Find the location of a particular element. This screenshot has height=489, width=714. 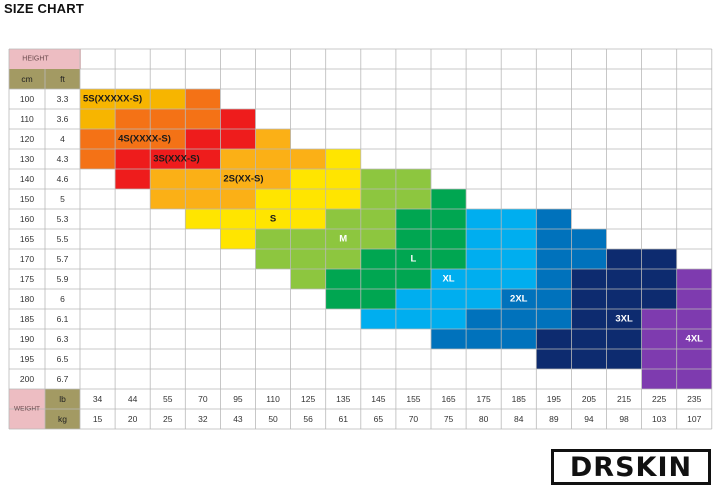

height-cm-label: 170 is located at coordinates (27, 259).